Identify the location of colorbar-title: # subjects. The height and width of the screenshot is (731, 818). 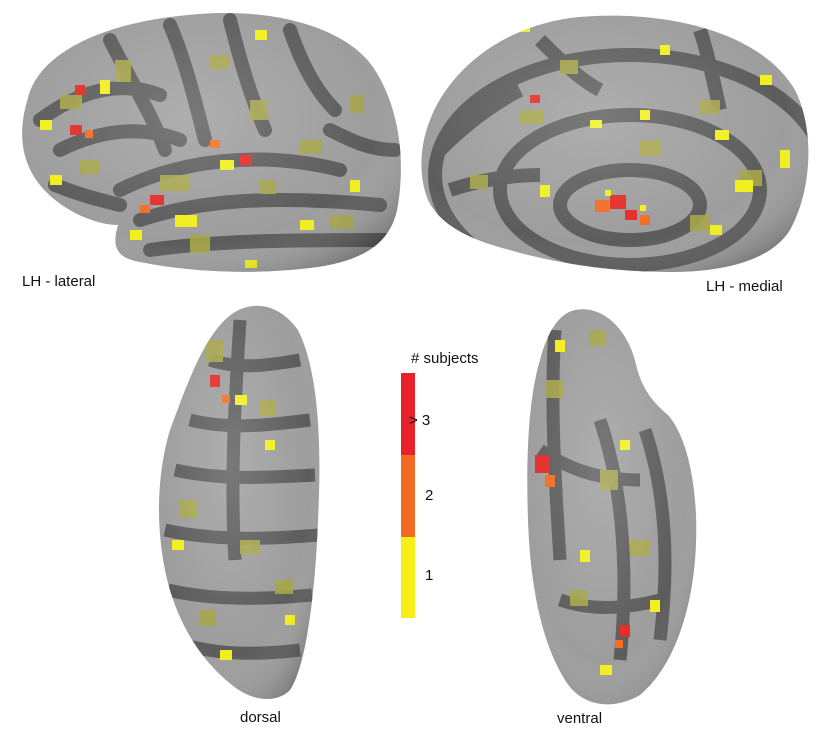
(445, 358).